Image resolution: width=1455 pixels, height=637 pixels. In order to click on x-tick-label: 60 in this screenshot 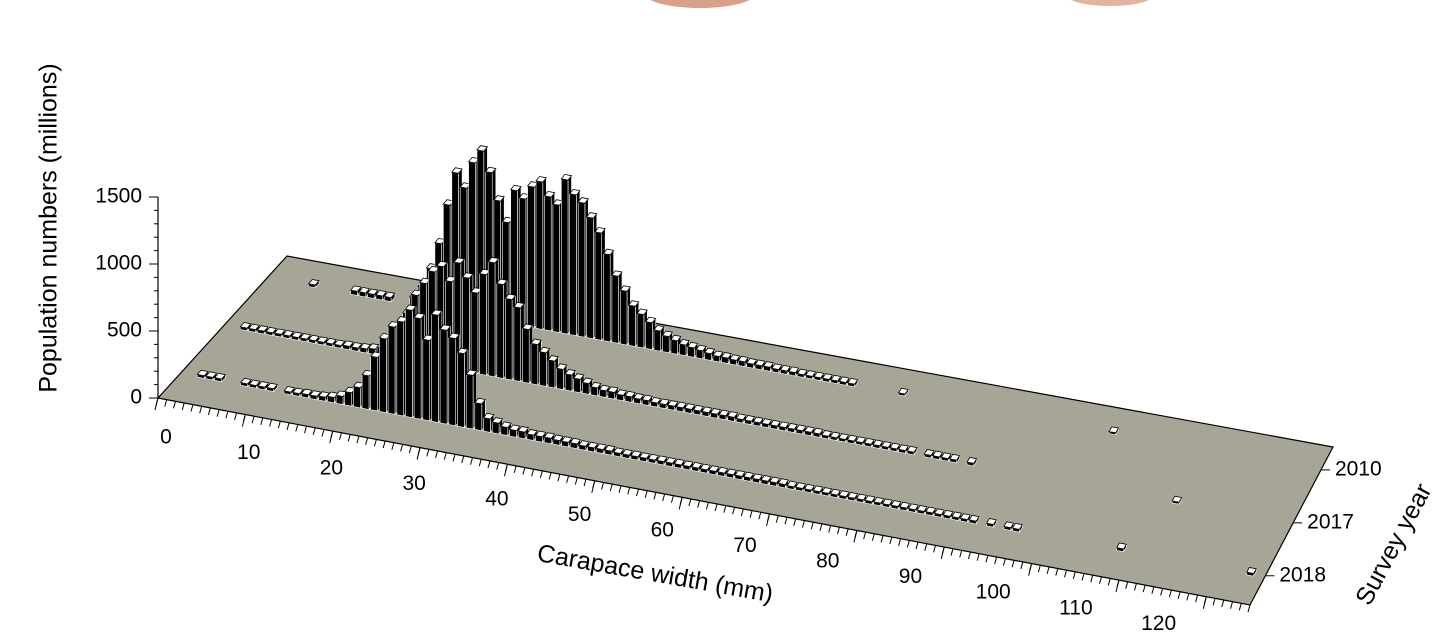, I will do `click(662, 530)`.